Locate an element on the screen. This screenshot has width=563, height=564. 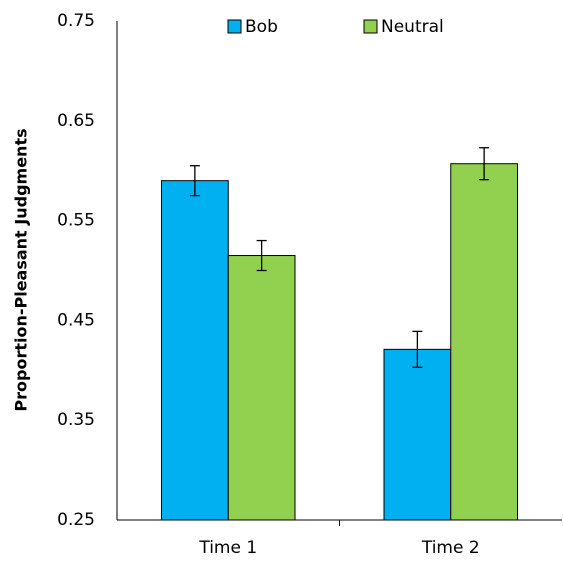
y-tick-label: 0.75 is located at coordinates (76, 21).